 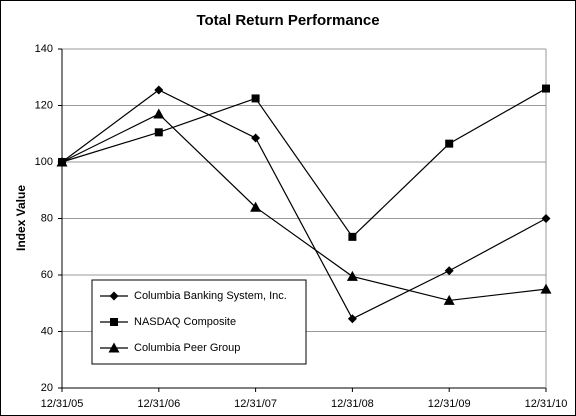 What do you see at coordinates (47, 331) in the screenshot?
I see `y-tick-label: 40` at bounding box center [47, 331].